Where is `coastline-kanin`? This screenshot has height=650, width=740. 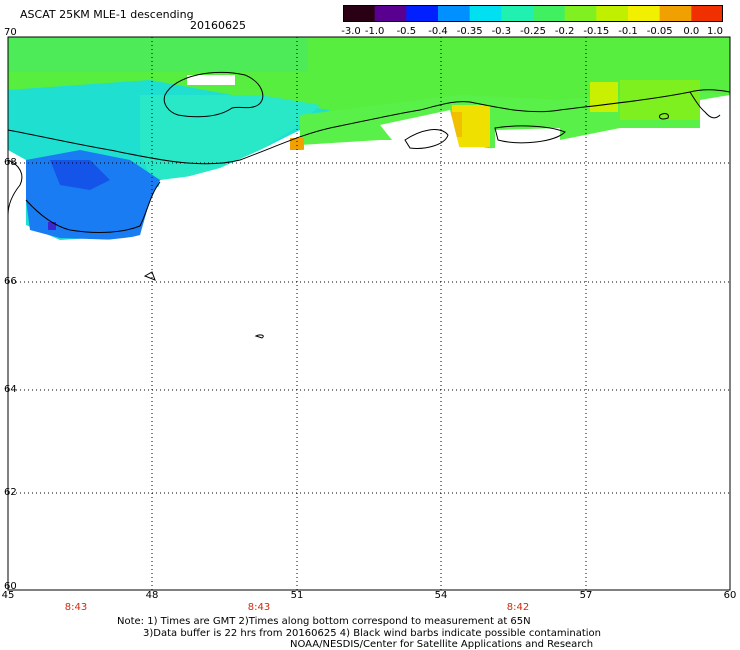 coastline-kanin is located at coordinates (213, 94).